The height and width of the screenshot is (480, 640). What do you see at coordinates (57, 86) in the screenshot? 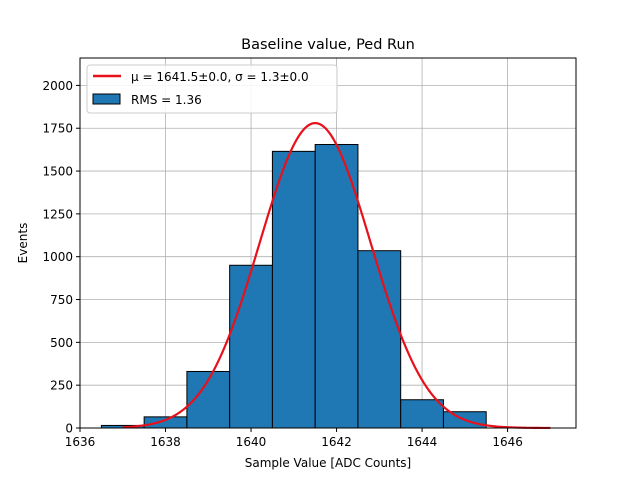
I see `y-tick-label: 2000` at bounding box center [57, 86].